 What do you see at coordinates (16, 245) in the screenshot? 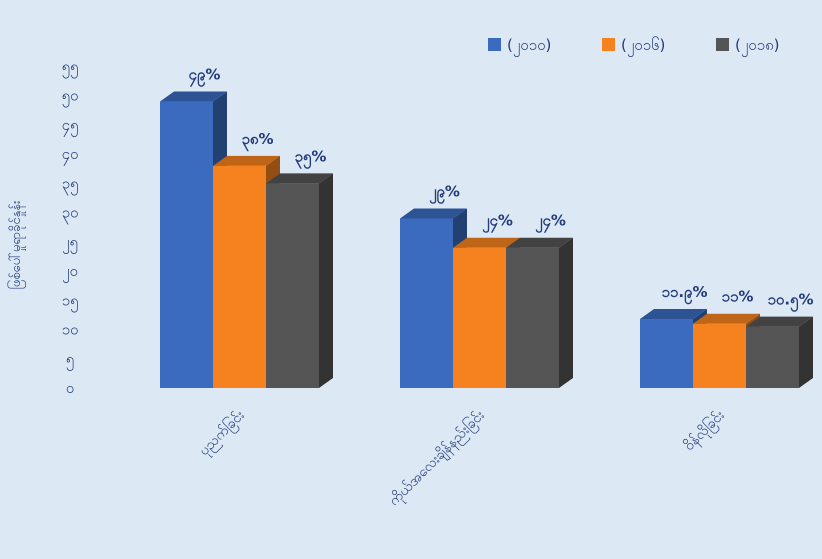
I see `y-axis-label: ဖြစ်ပေါ်မှုရာခိုင်နှုန်း` at bounding box center [16, 245].